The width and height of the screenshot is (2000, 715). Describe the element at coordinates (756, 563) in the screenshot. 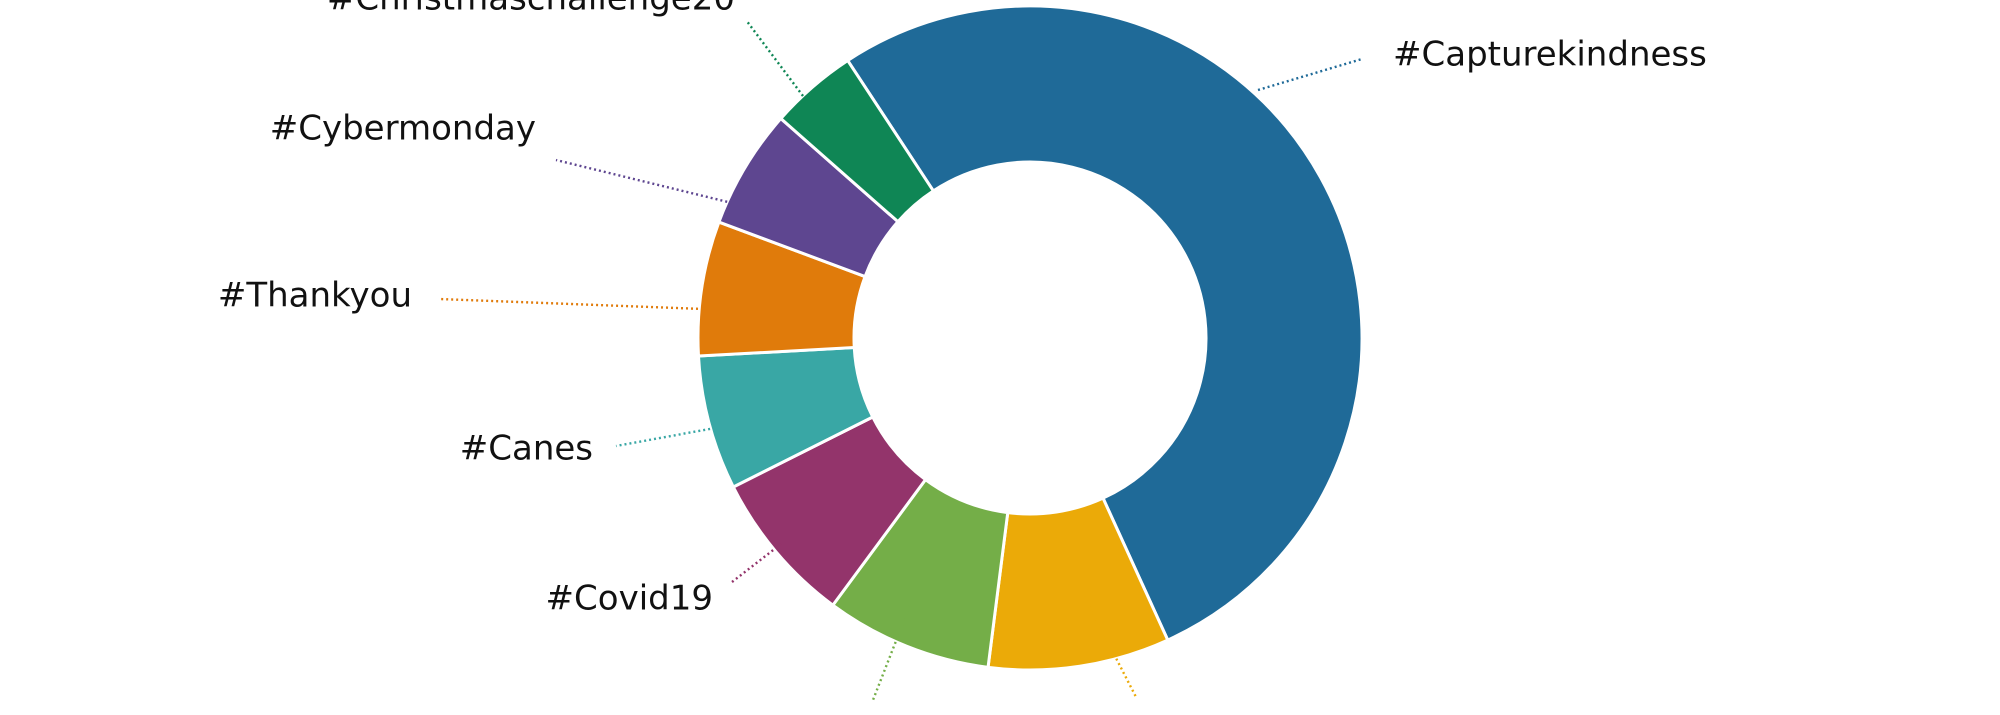

I see `leader-line-covid19` at that location.